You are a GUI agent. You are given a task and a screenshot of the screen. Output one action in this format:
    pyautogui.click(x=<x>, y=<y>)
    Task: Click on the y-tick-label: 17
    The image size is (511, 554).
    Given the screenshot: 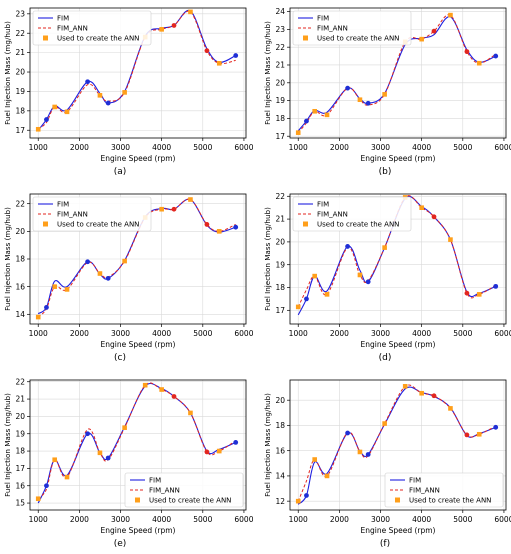 What is the action you would take?
    pyautogui.click(x=280, y=310)
    